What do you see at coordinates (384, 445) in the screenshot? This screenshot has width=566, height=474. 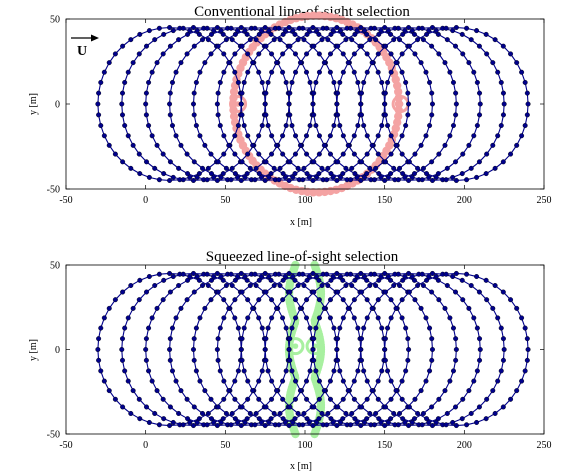 I see `x-tick-label: 150` at bounding box center [384, 445].